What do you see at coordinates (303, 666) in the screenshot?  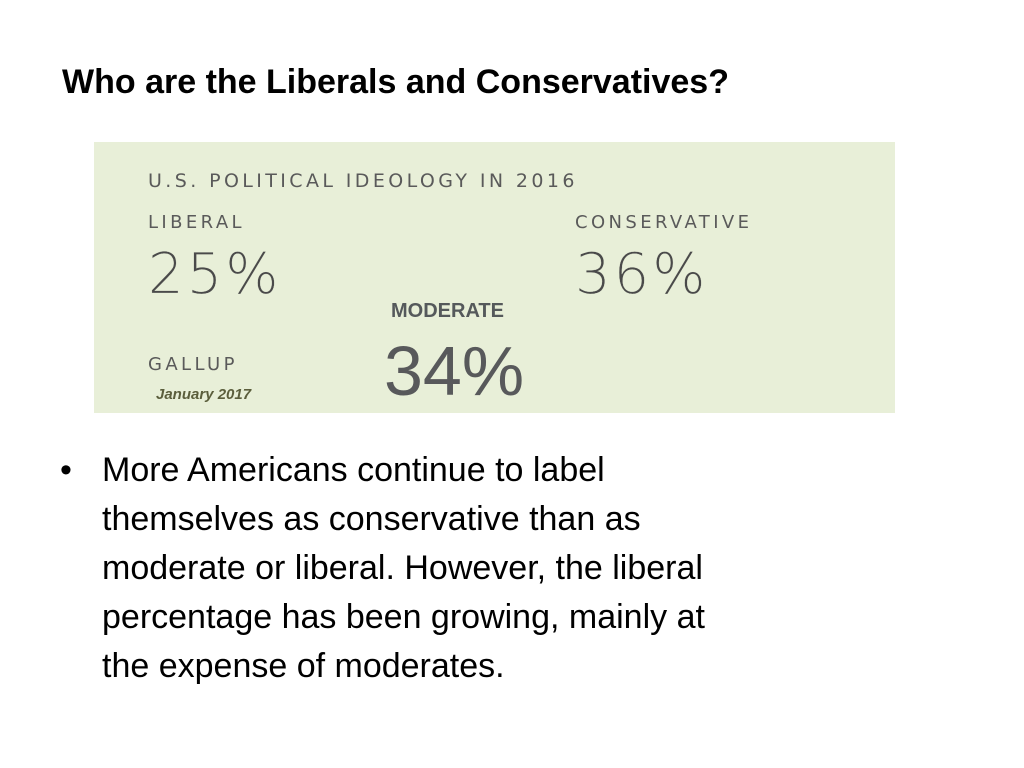 I see `bullet-text-line: the expense of moderates.` at bounding box center [303, 666].